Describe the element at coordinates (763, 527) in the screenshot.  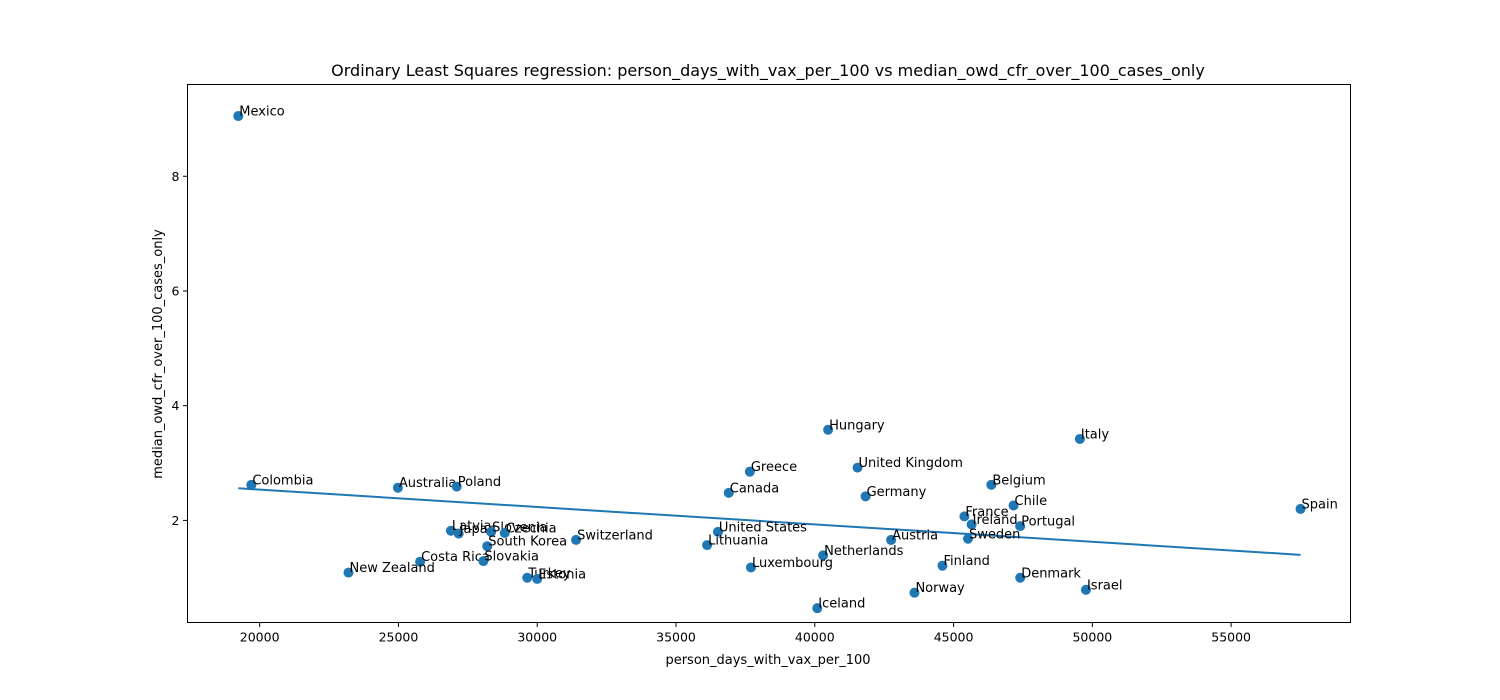
I see `point-label: United States` at that location.